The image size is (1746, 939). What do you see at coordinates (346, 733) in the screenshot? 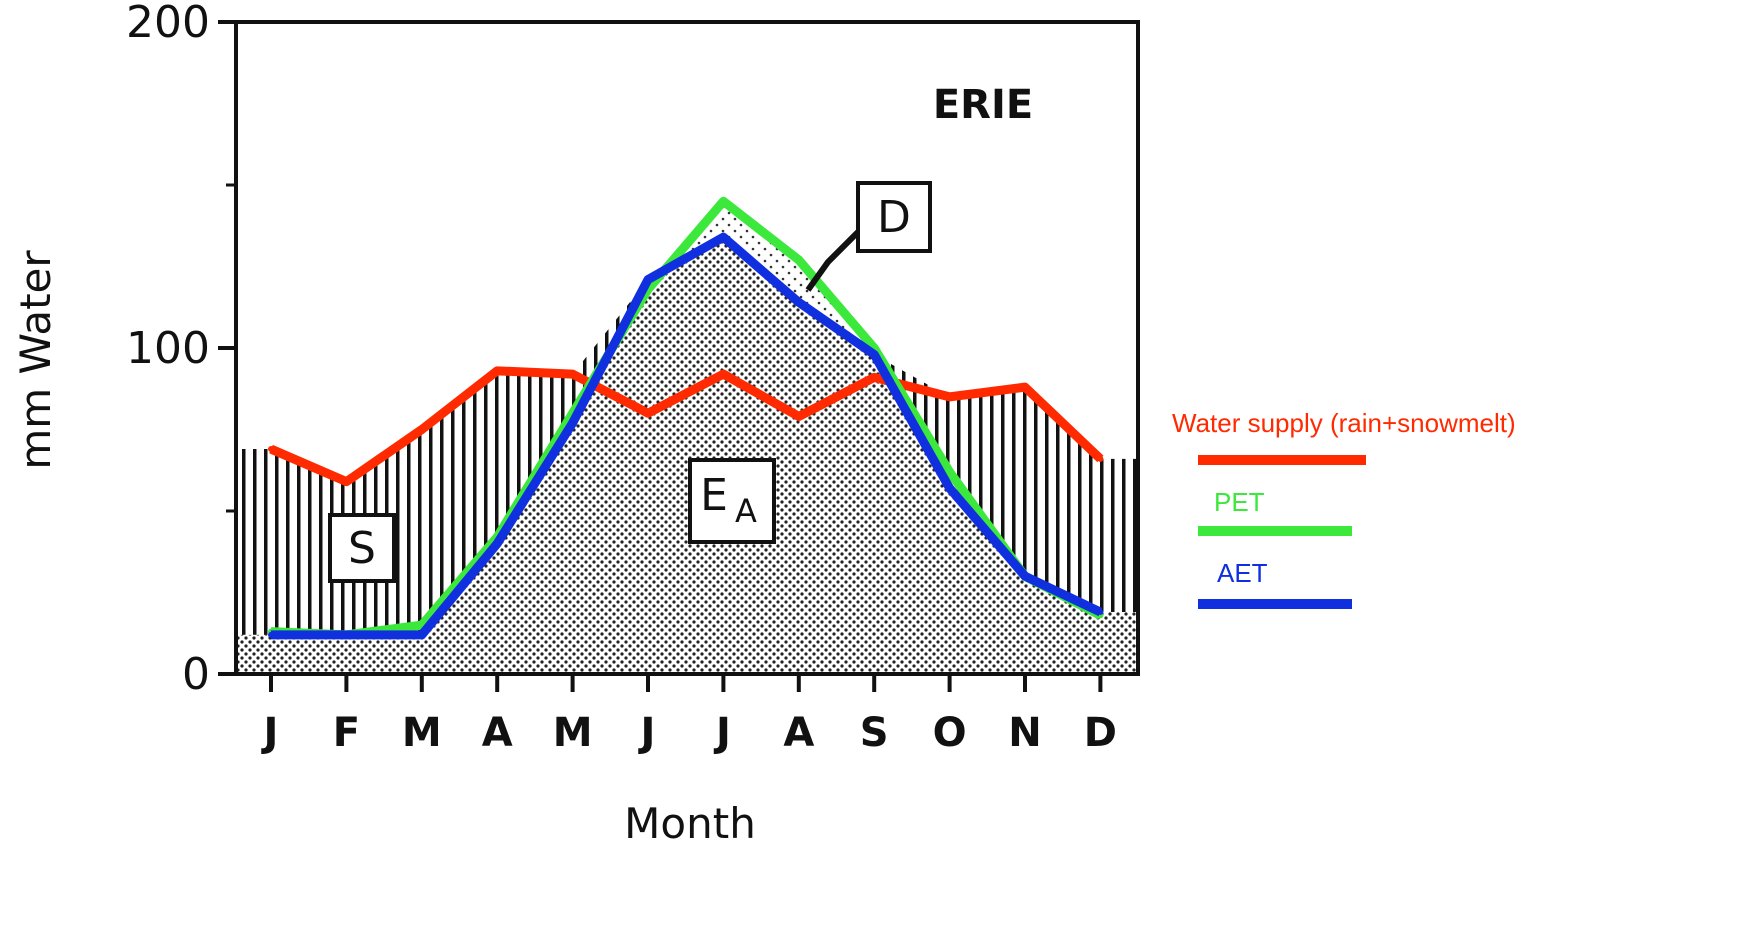
I see `x-tick-label: F` at bounding box center [346, 733].